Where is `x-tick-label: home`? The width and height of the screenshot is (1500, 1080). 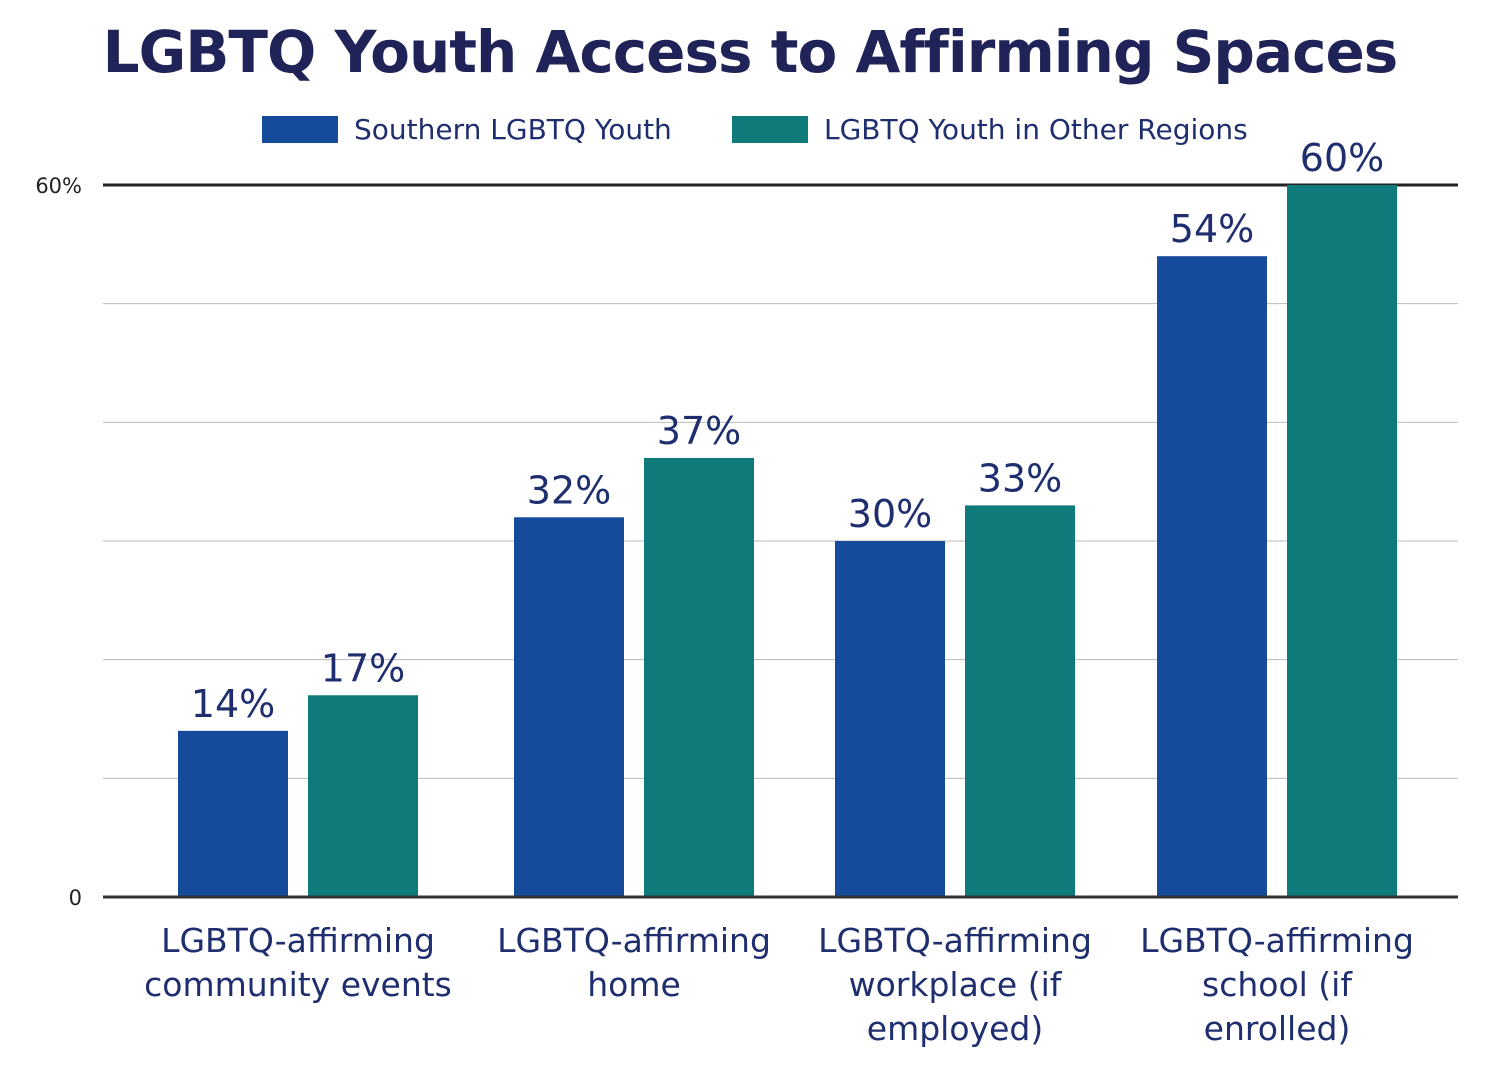 x-tick-label: home is located at coordinates (634, 984).